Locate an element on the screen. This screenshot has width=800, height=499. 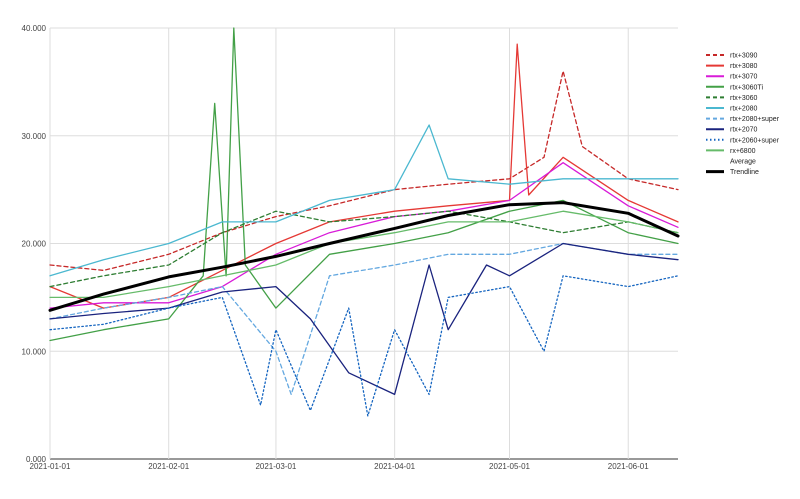
legend-label-average: Average is located at coordinates (743, 162).